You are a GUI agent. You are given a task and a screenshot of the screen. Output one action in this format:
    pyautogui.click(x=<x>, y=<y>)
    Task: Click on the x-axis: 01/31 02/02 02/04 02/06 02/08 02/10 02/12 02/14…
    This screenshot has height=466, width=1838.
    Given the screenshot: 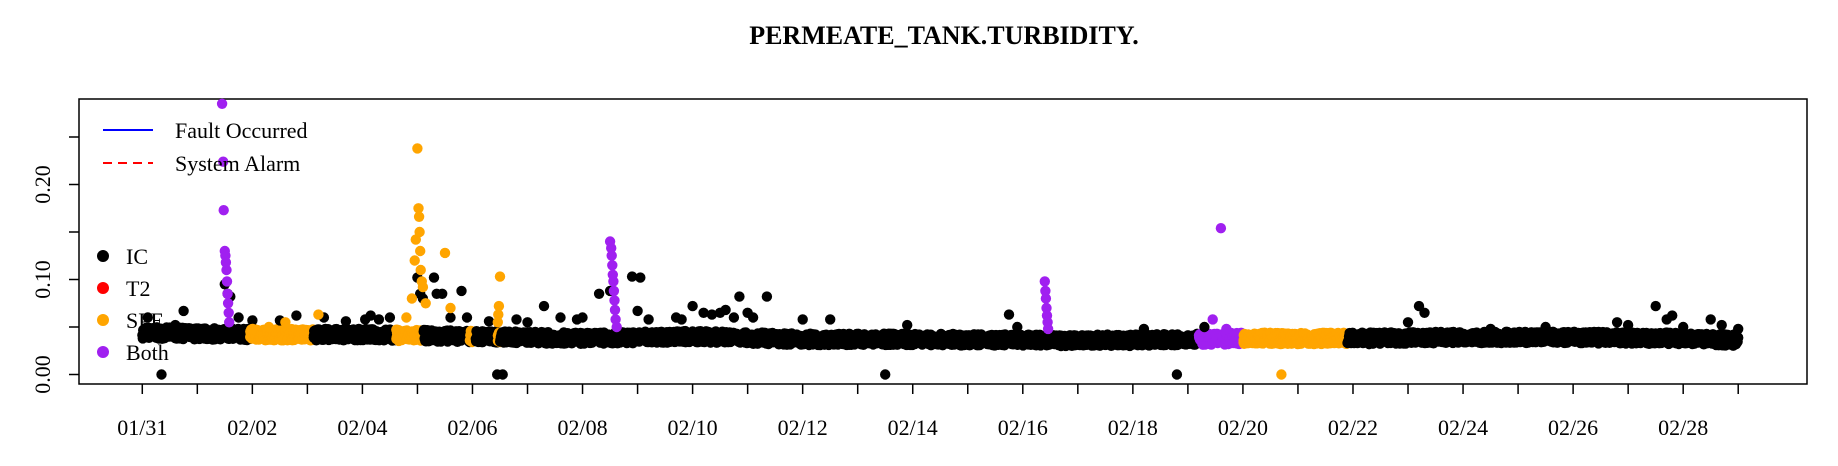 What is the action you would take?
    pyautogui.click(x=928, y=412)
    